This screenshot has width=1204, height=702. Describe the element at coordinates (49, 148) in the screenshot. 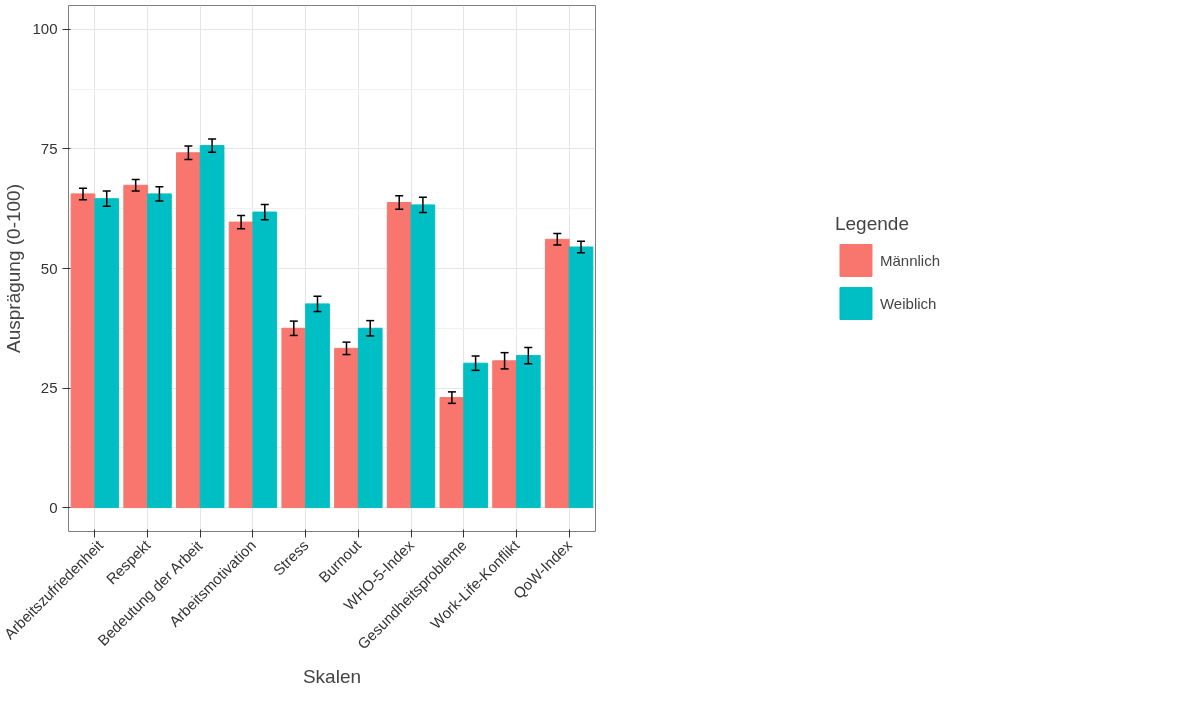

I see `y-tick-label: 75` at that location.